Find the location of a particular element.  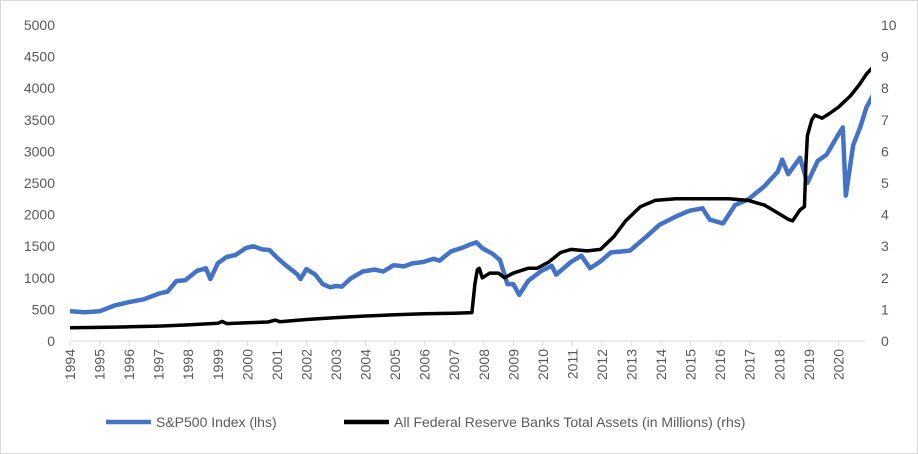

right-tick-label: 5 is located at coordinates (885, 183).